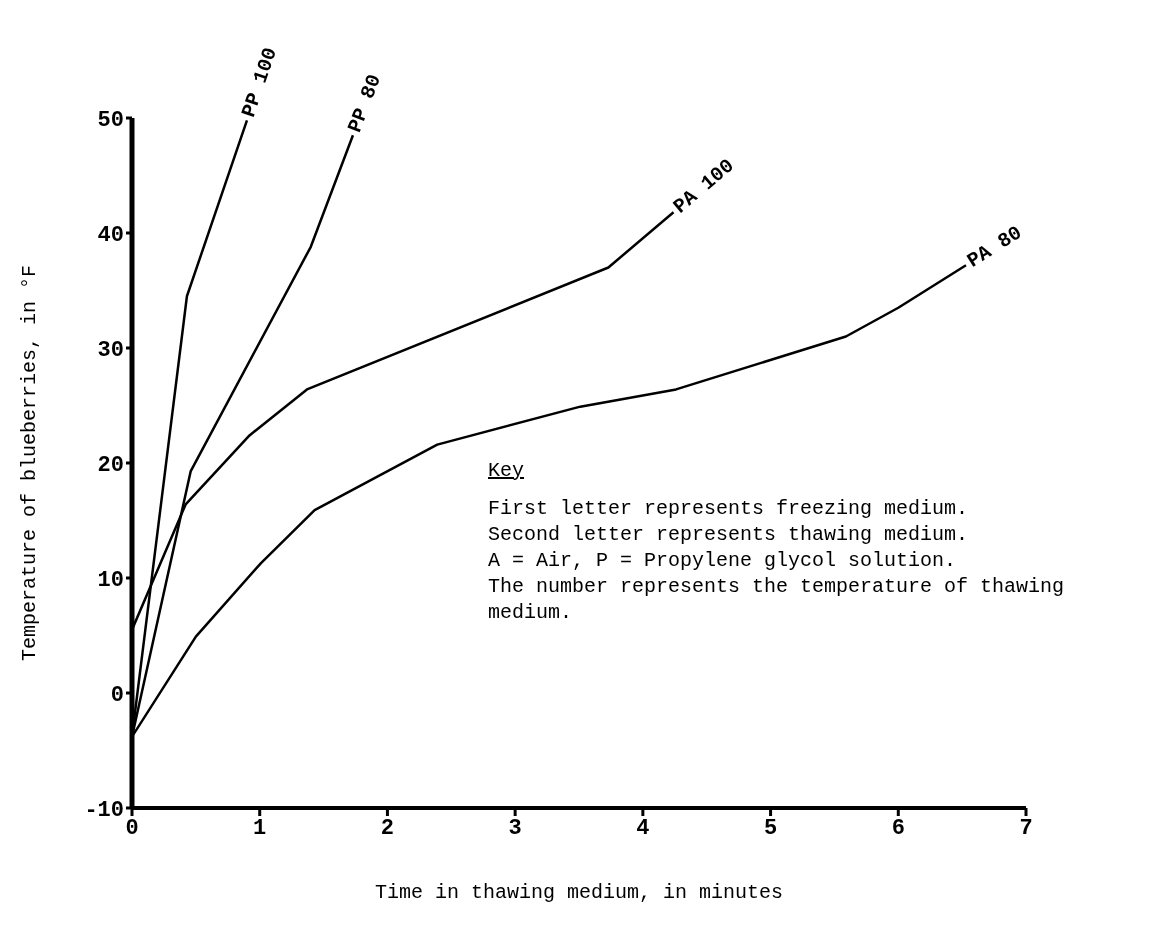 Image resolution: width=1149 pixels, height=937 pixels. Describe the element at coordinates (1026, 828) in the screenshot. I see `x-tick-label: 7` at that location.